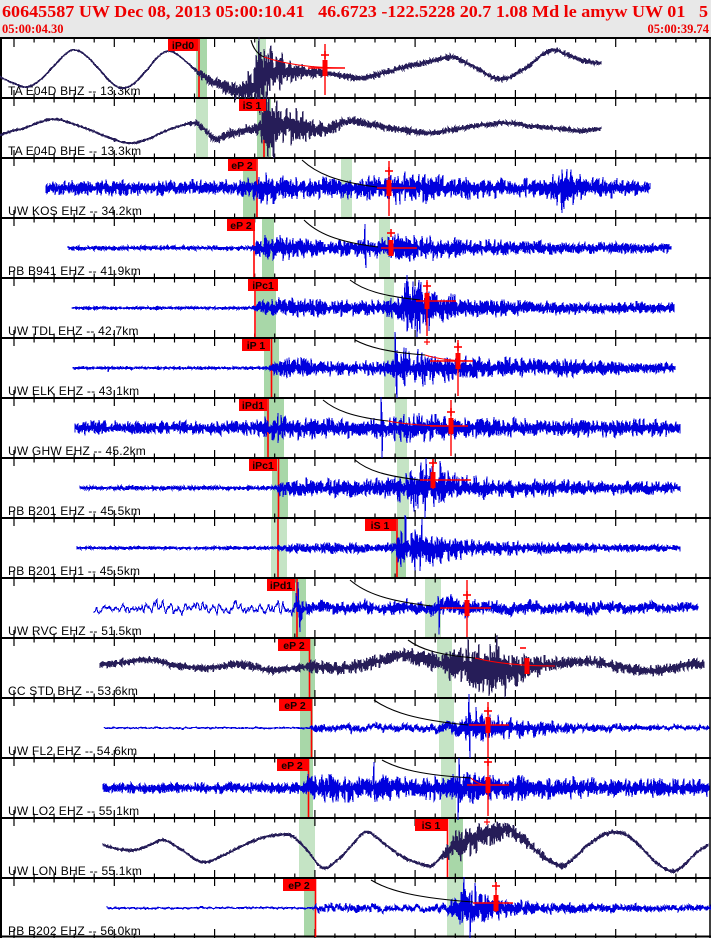  Describe the element at coordinates (183, 46) in the screenshot. I see `svg-text: iPd0` at that location.